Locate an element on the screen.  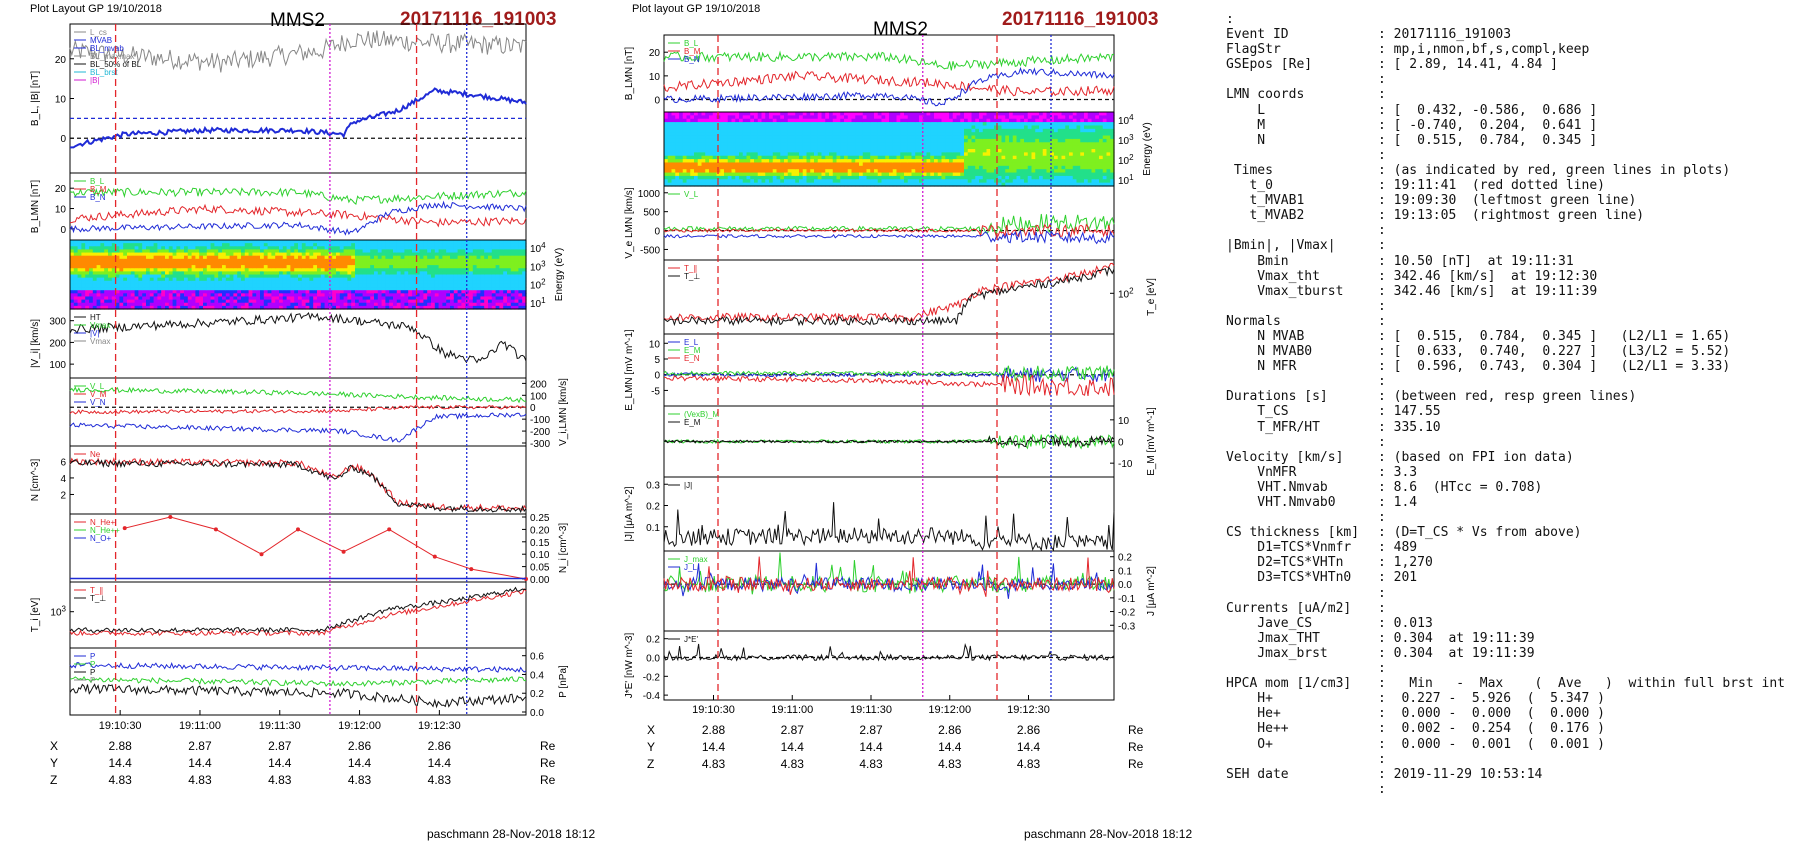
legend-entry: B_M is located at coordinates (98, 189).